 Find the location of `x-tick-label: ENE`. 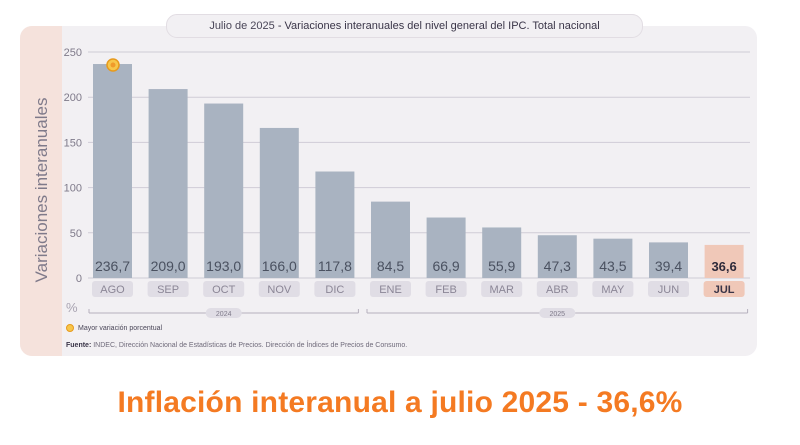

x-tick-label: ENE is located at coordinates (390, 290).